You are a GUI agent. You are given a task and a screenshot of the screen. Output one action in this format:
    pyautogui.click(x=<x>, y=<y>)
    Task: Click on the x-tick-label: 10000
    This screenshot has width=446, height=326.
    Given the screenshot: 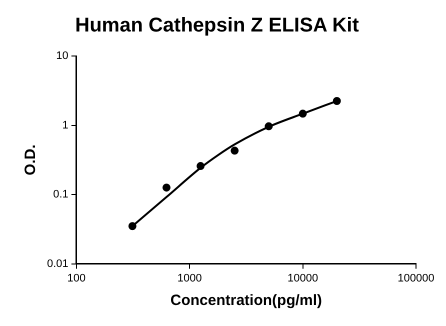 What is the action you would take?
    pyautogui.click(x=303, y=278)
    